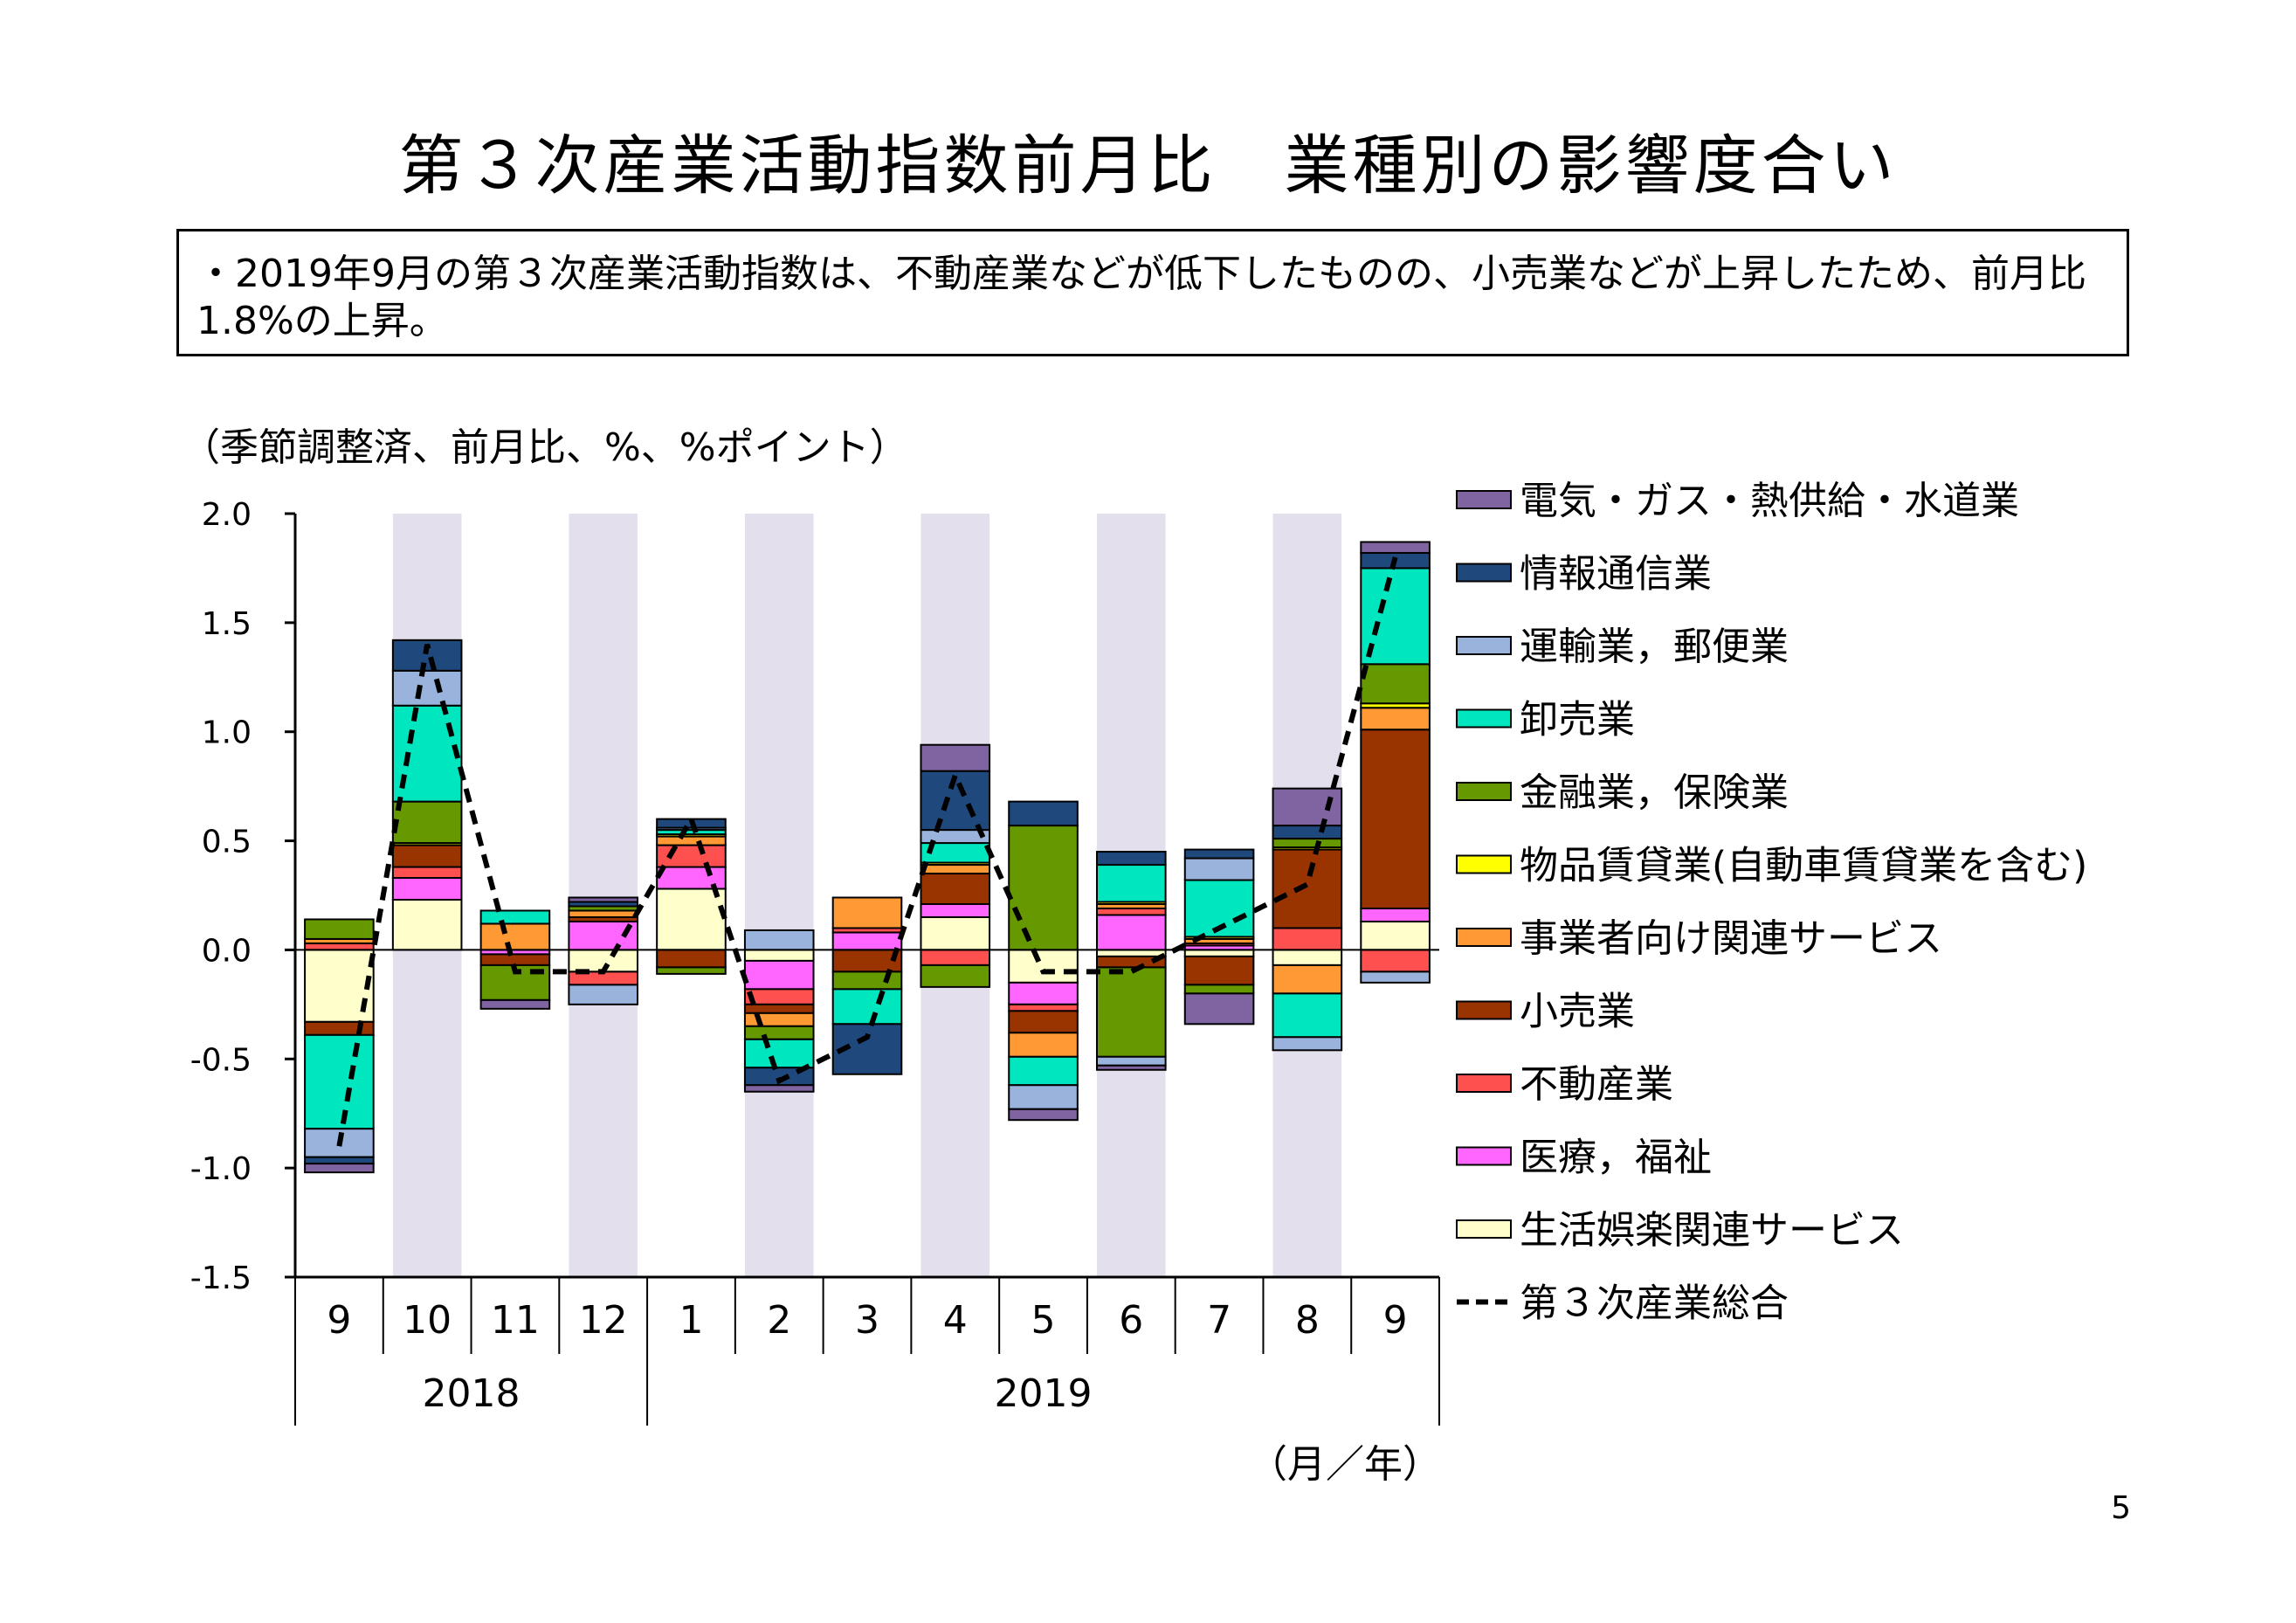  What do you see at coordinates (472, 1393) in the screenshot?
I see `year-label: 2018` at bounding box center [472, 1393].